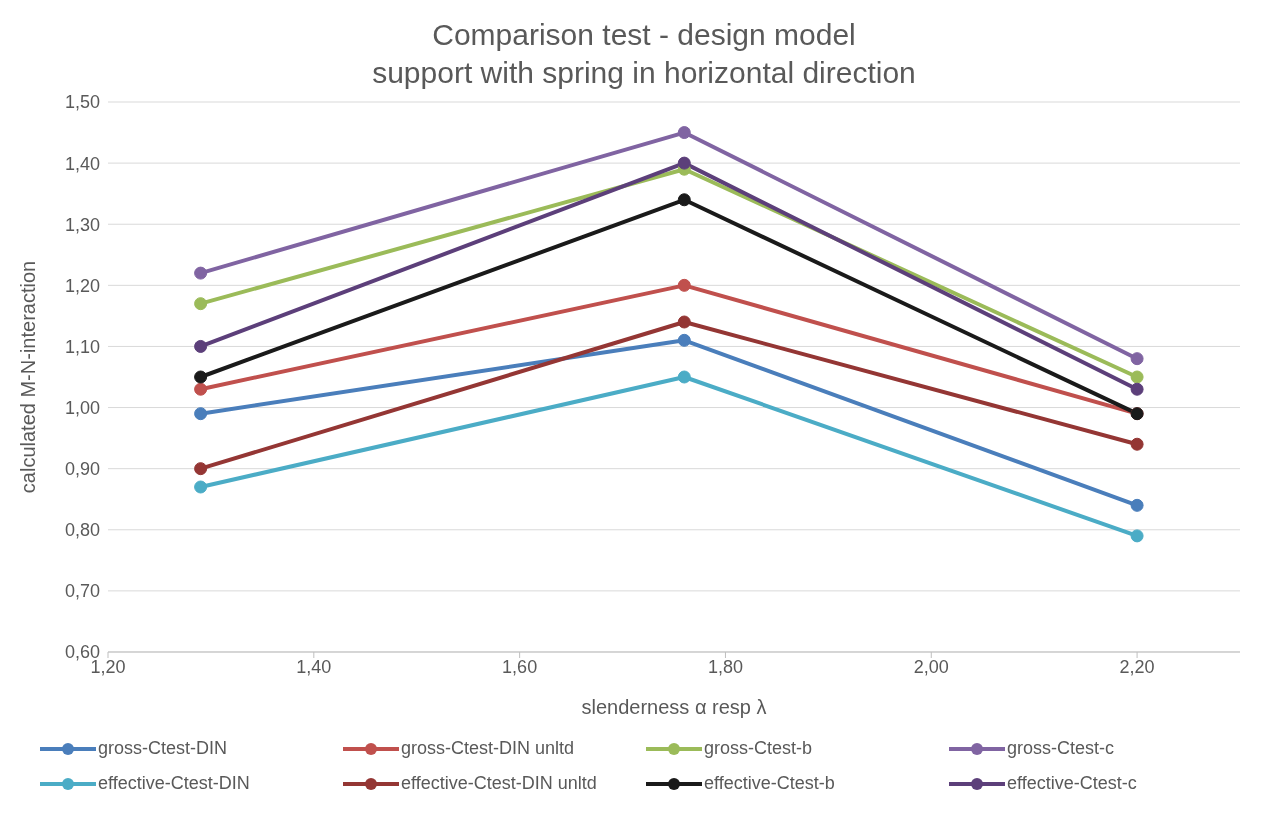 The width and height of the screenshot is (1288, 834). Describe the element at coordinates (488, 748) in the screenshot. I see `legend-label: gross-Ctest-DIN unltd` at that location.